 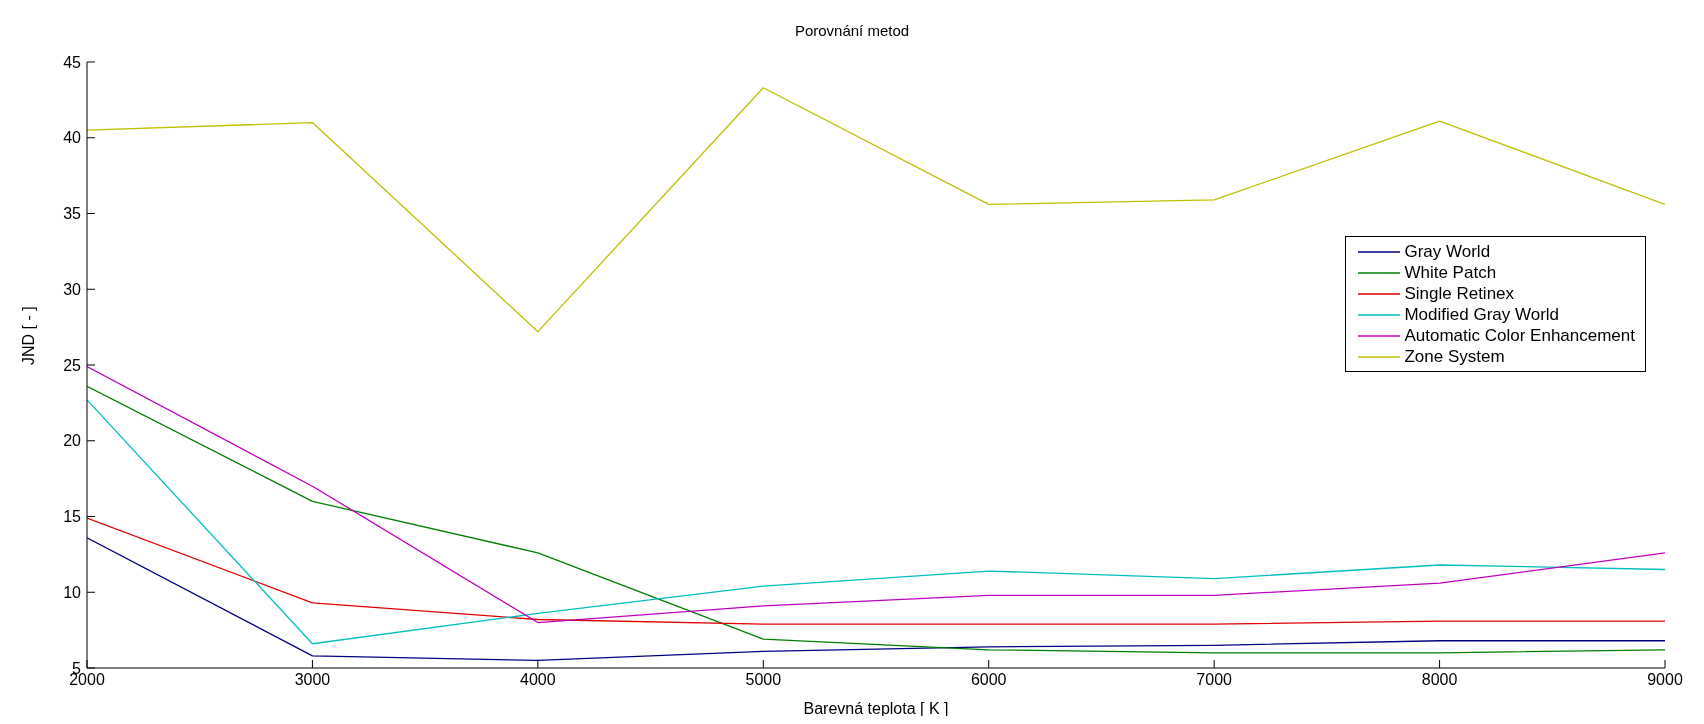 What do you see at coordinates (72, 592) in the screenshot?
I see `y-tick-label: 10` at bounding box center [72, 592].